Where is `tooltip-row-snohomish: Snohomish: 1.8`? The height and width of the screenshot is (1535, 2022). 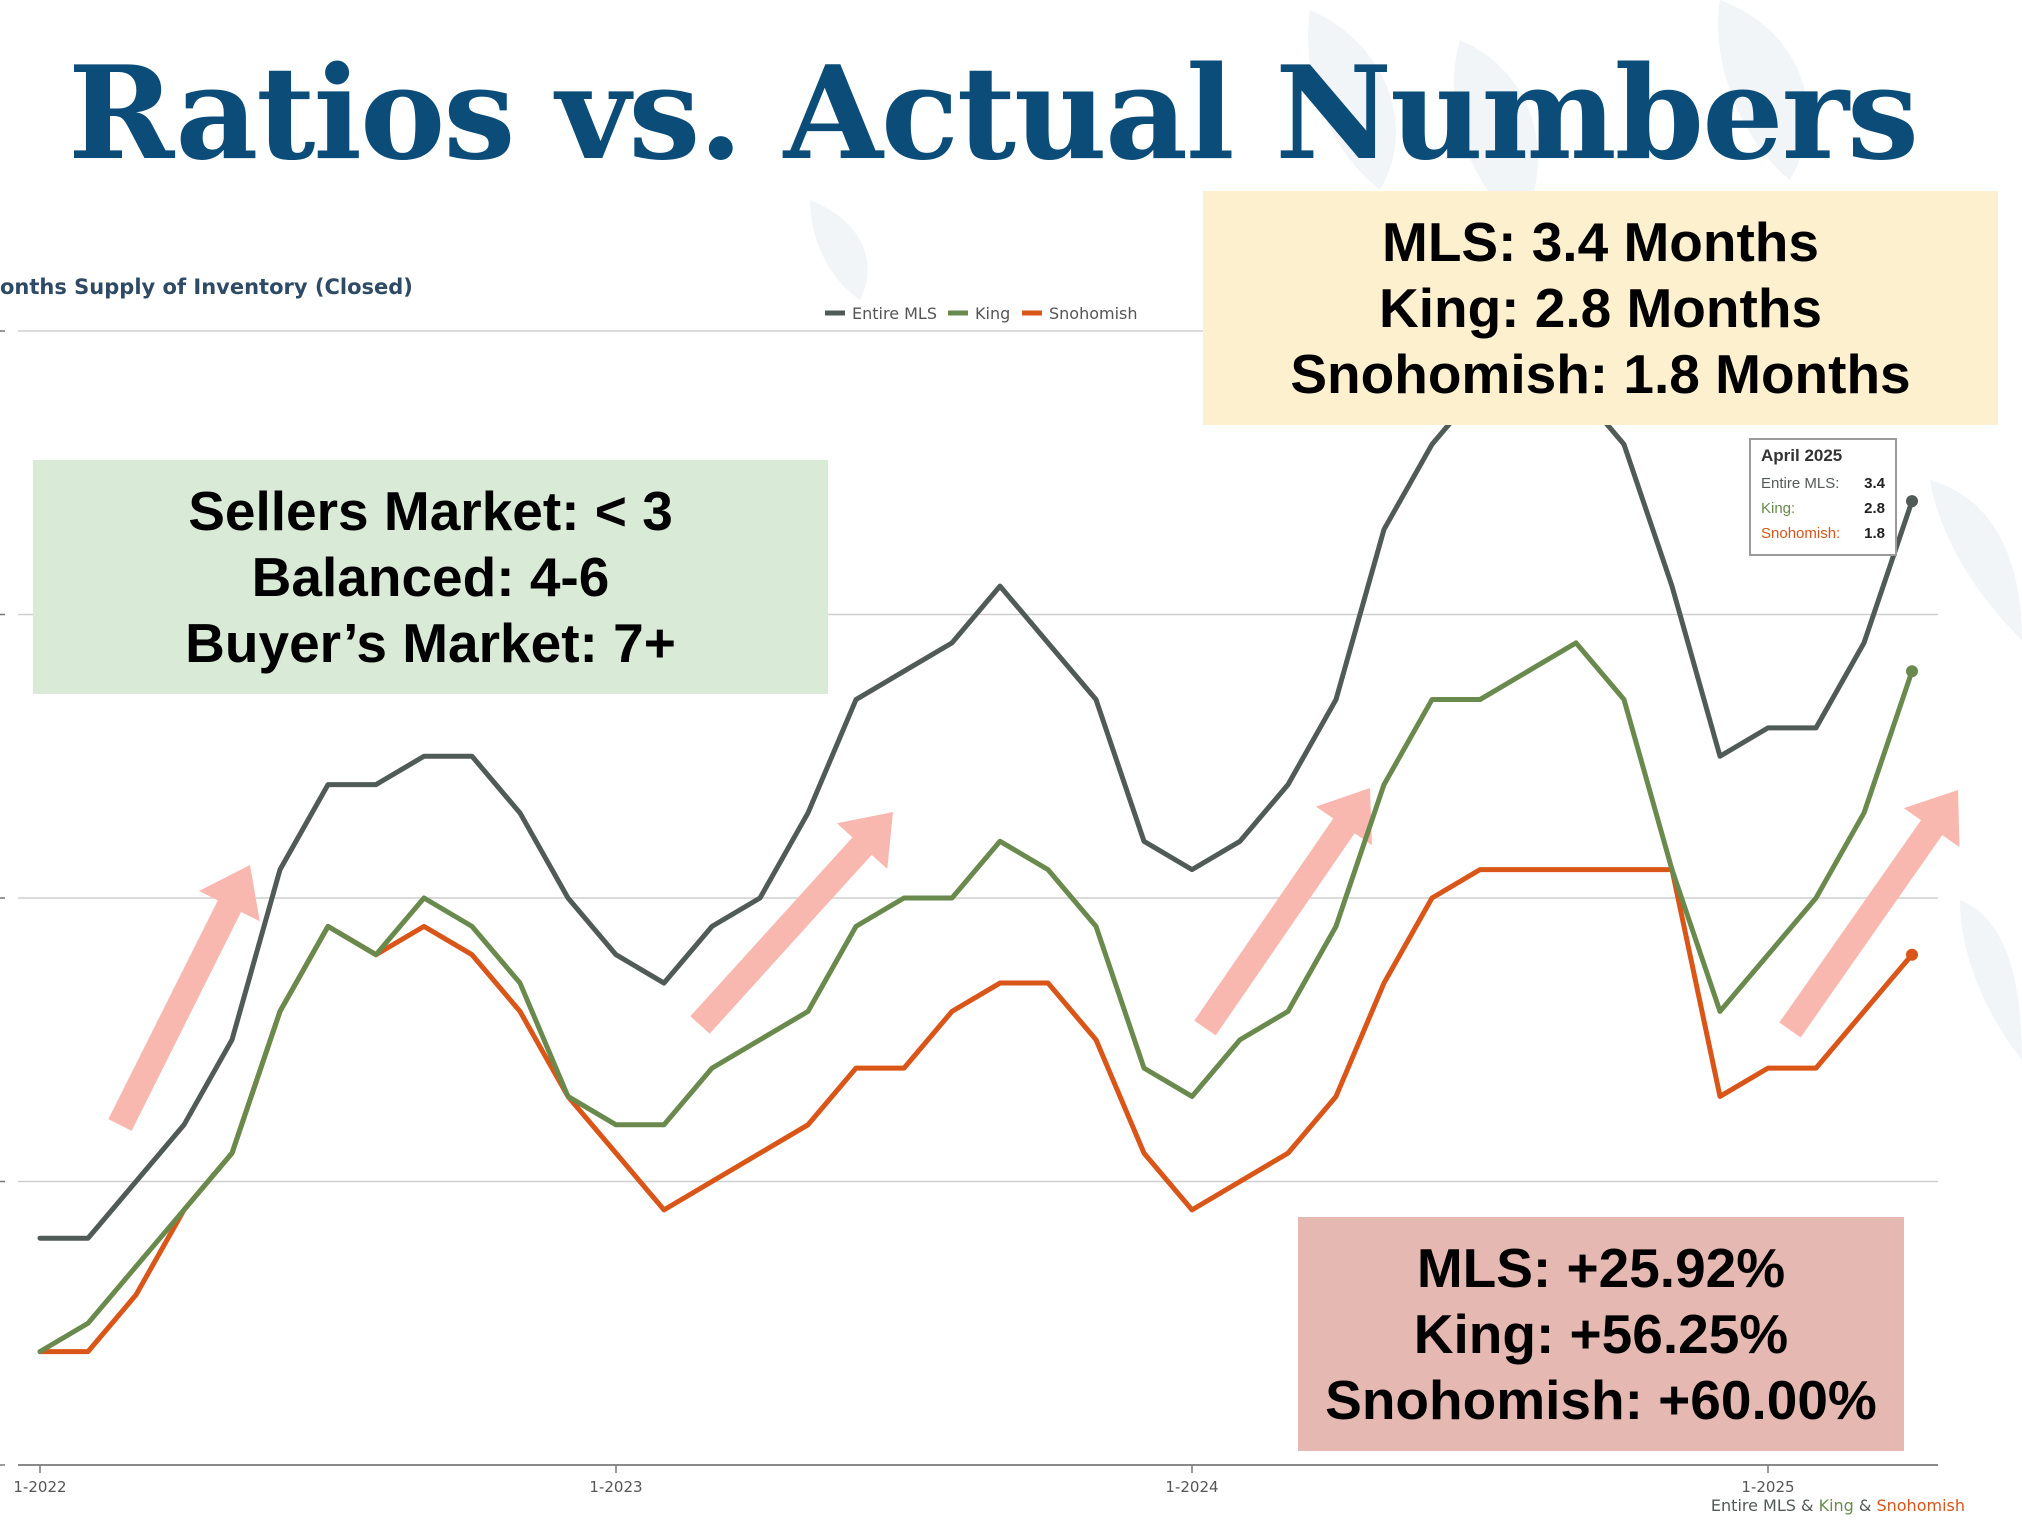
tooltip-row-snohomish: Snohomish: 1.8 is located at coordinates (1823, 533).